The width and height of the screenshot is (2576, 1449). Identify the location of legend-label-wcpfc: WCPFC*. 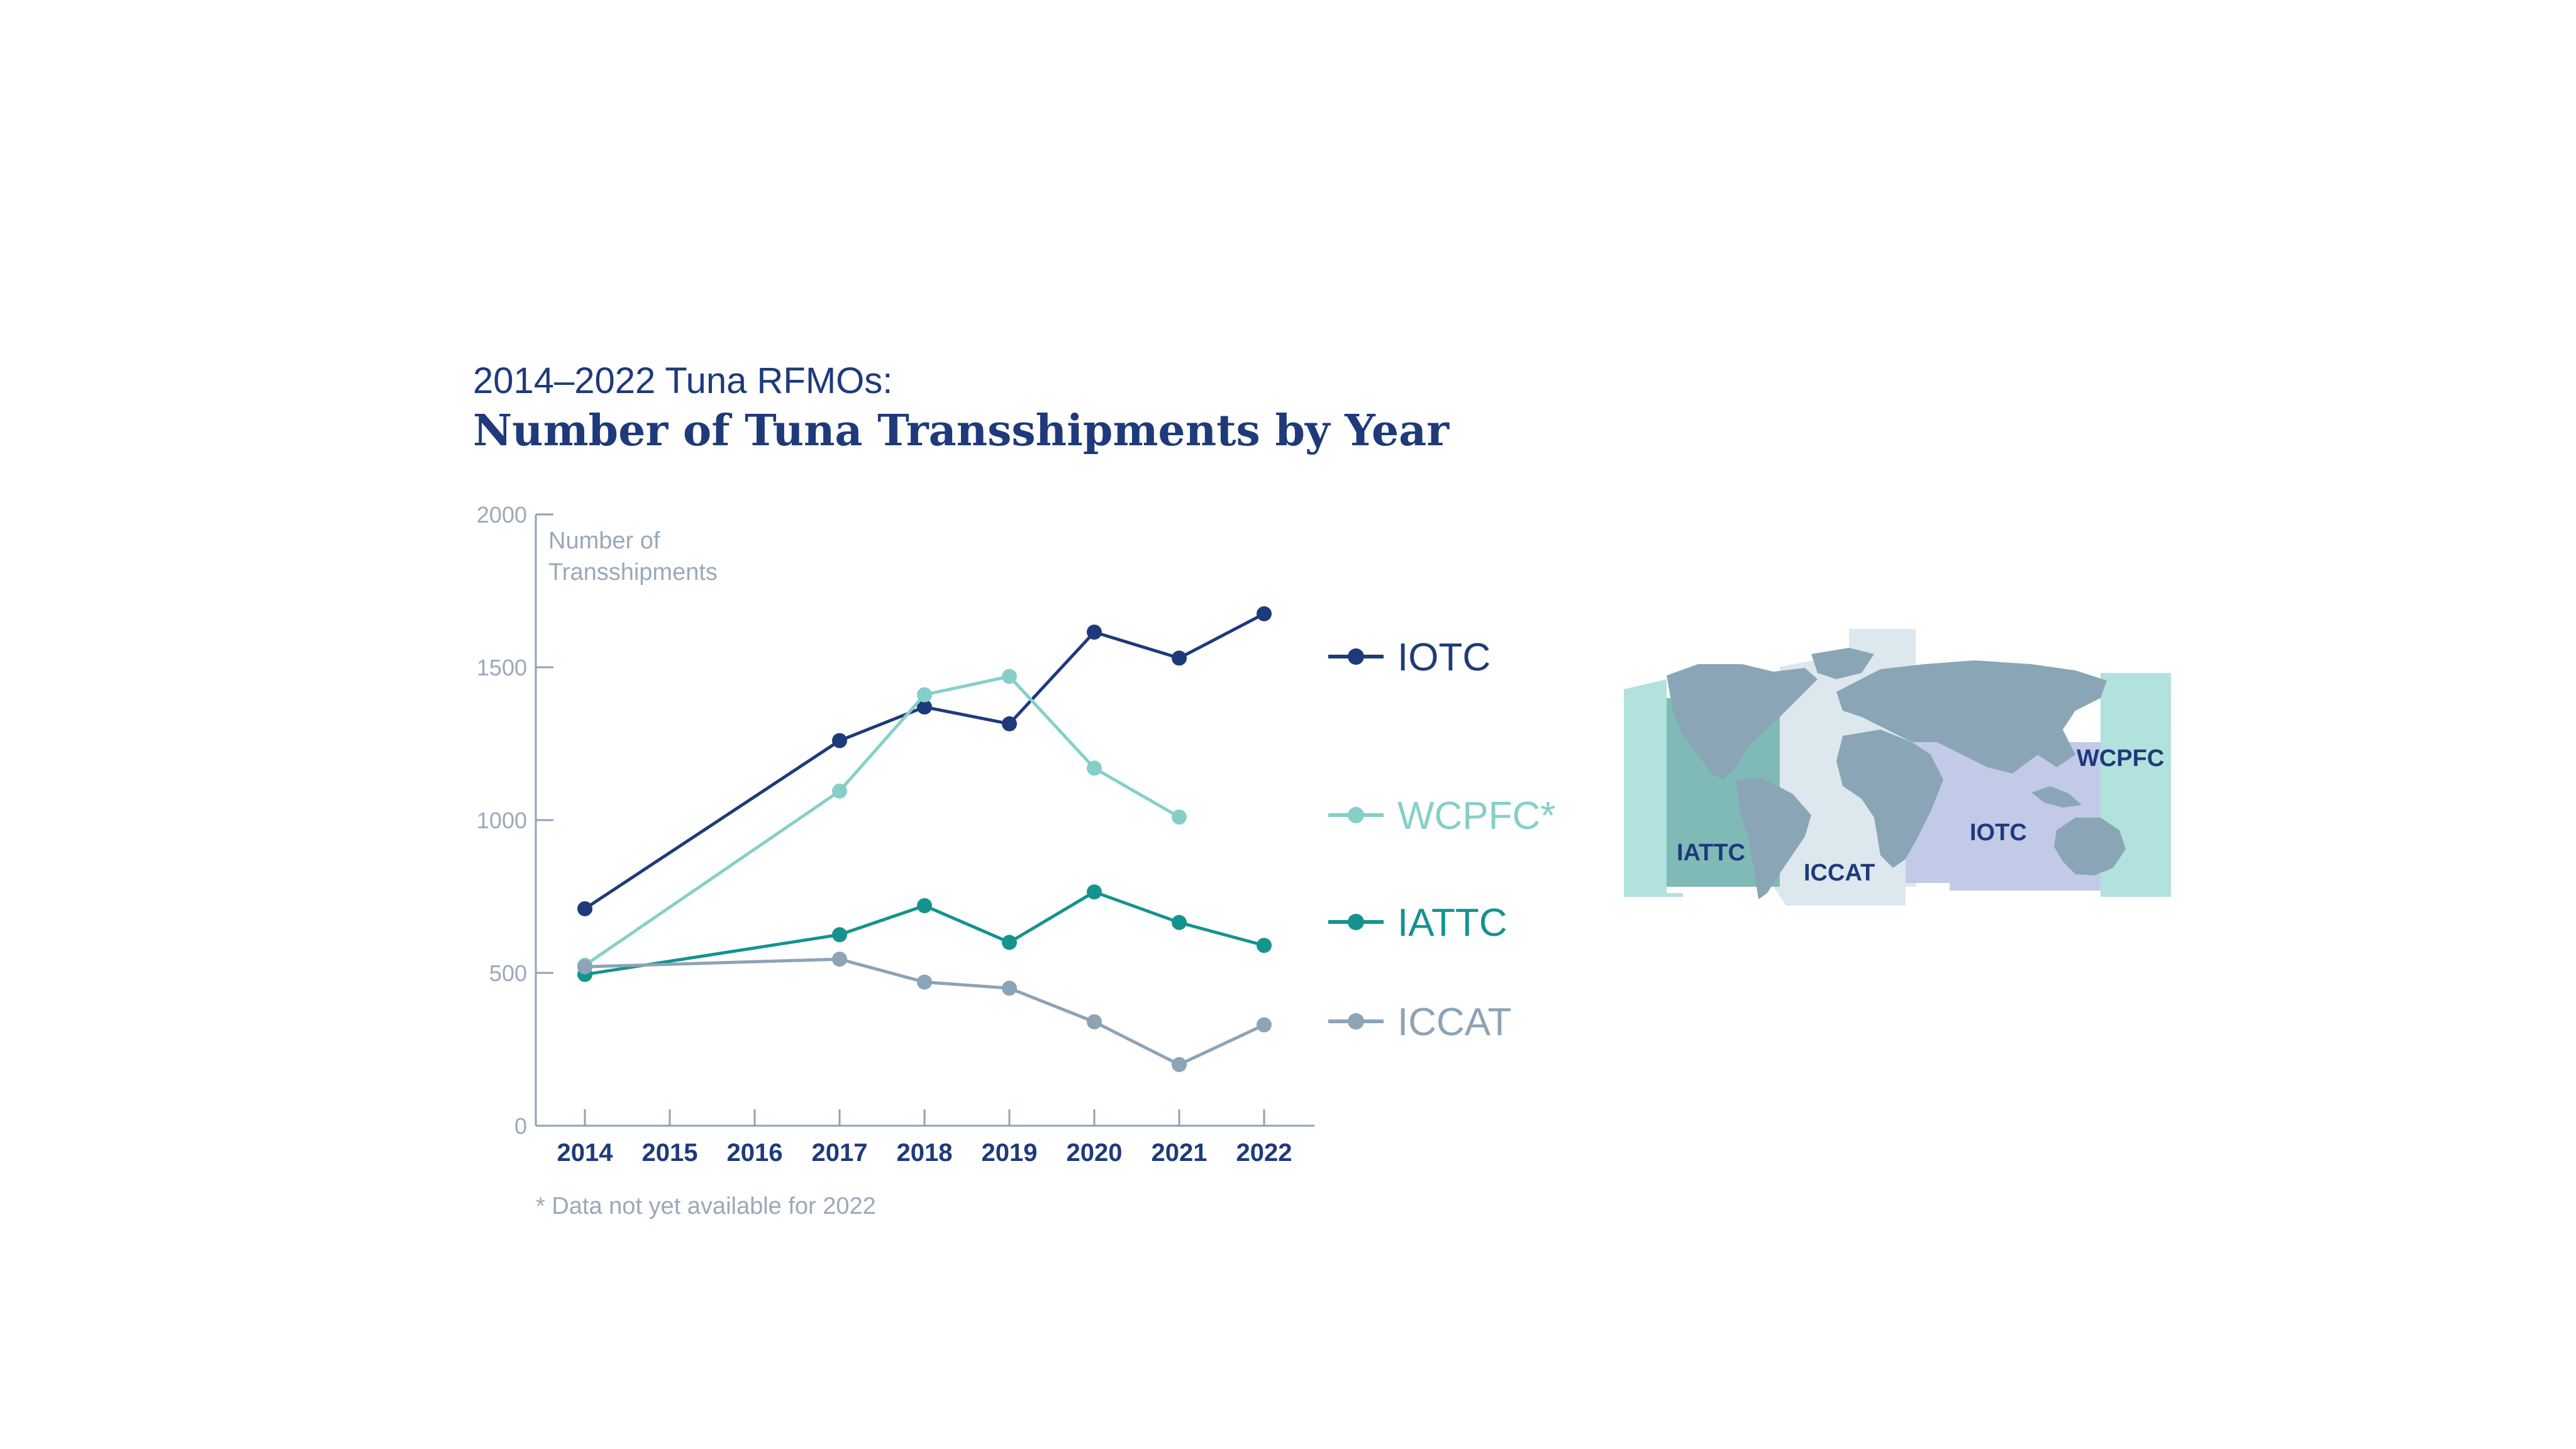
(1476, 816).